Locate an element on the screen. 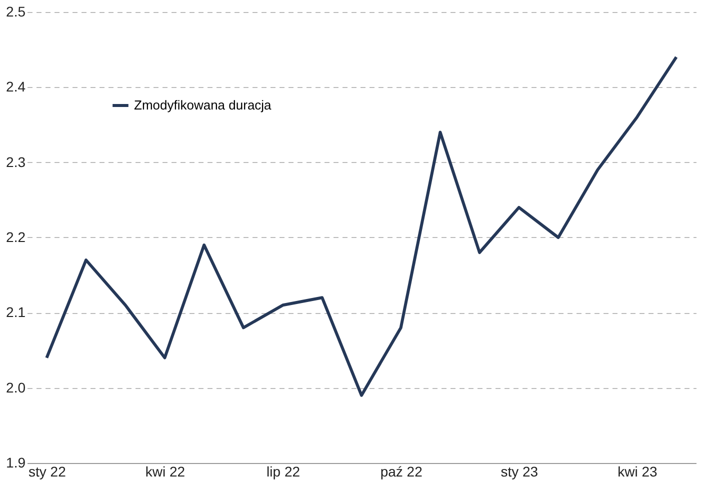  x-tick-label: lip 22 is located at coordinates (283, 472).